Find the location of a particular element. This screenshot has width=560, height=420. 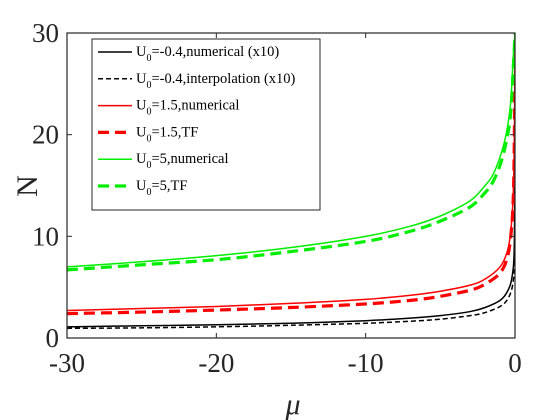

y-tick-label: 0 is located at coordinates (53, 338).